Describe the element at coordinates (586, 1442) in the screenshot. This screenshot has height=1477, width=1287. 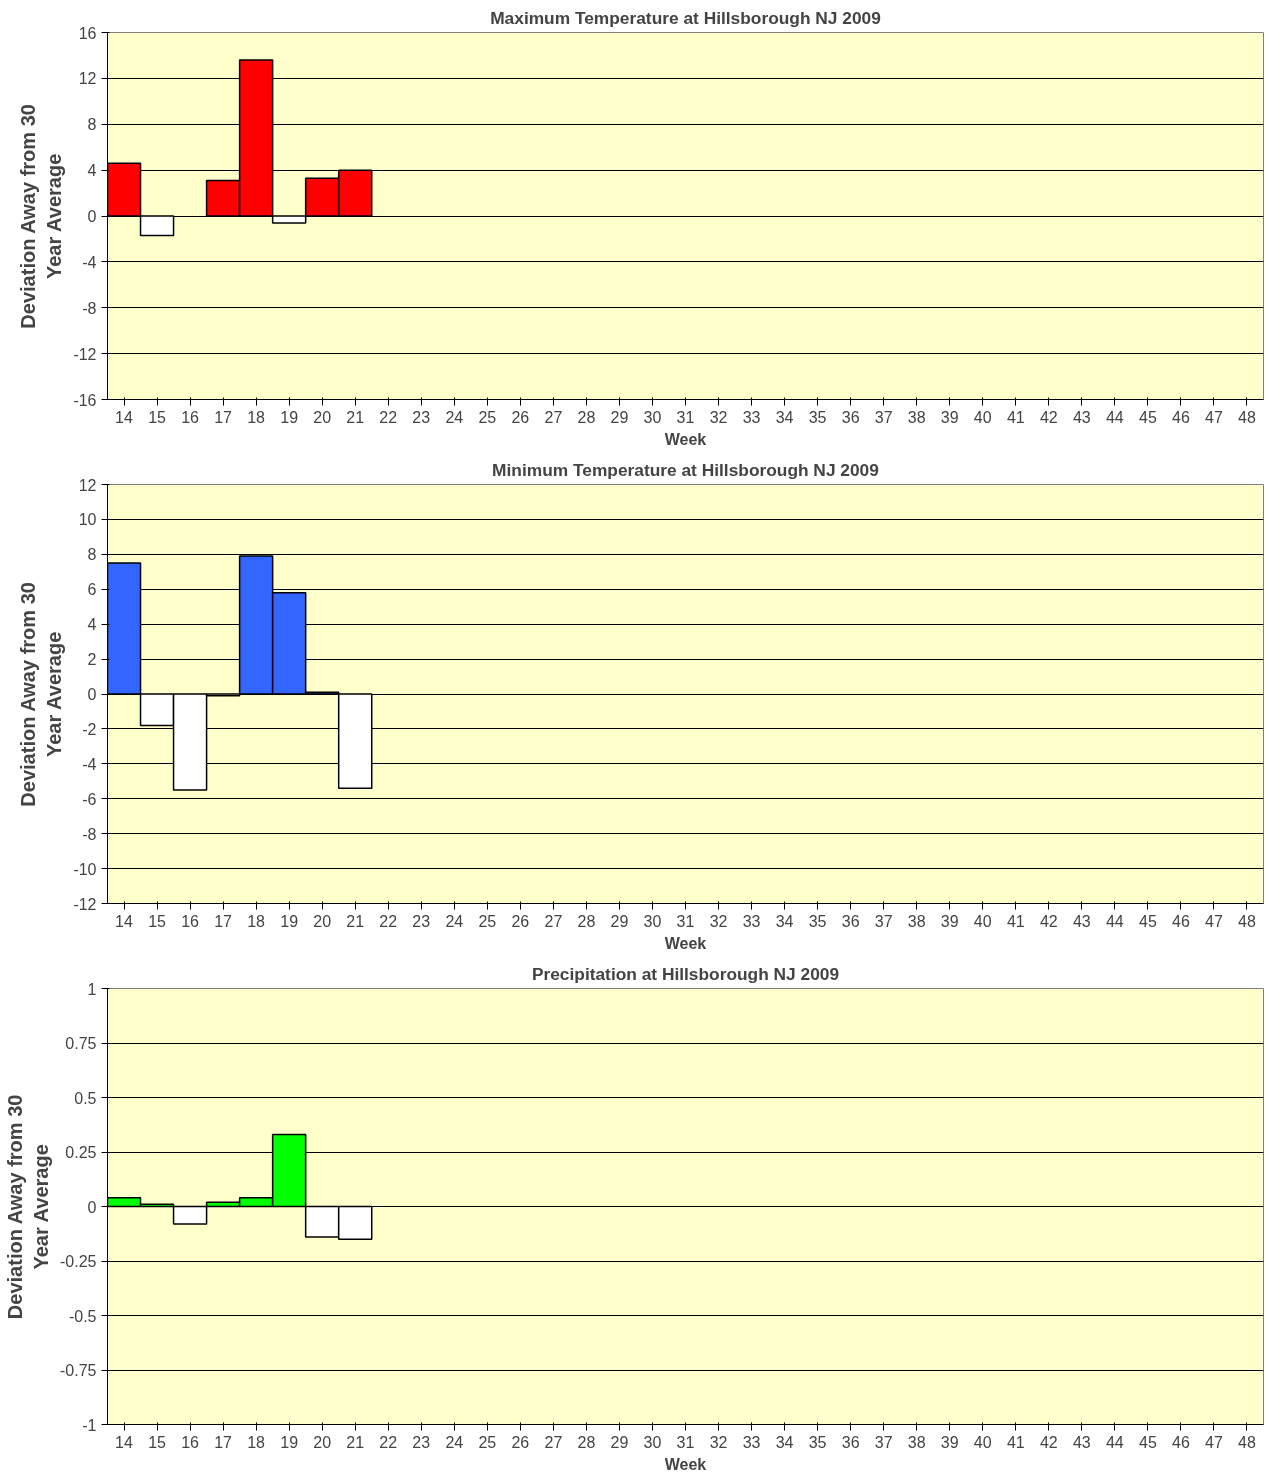
I see `x-tick-label: 28` at that location.